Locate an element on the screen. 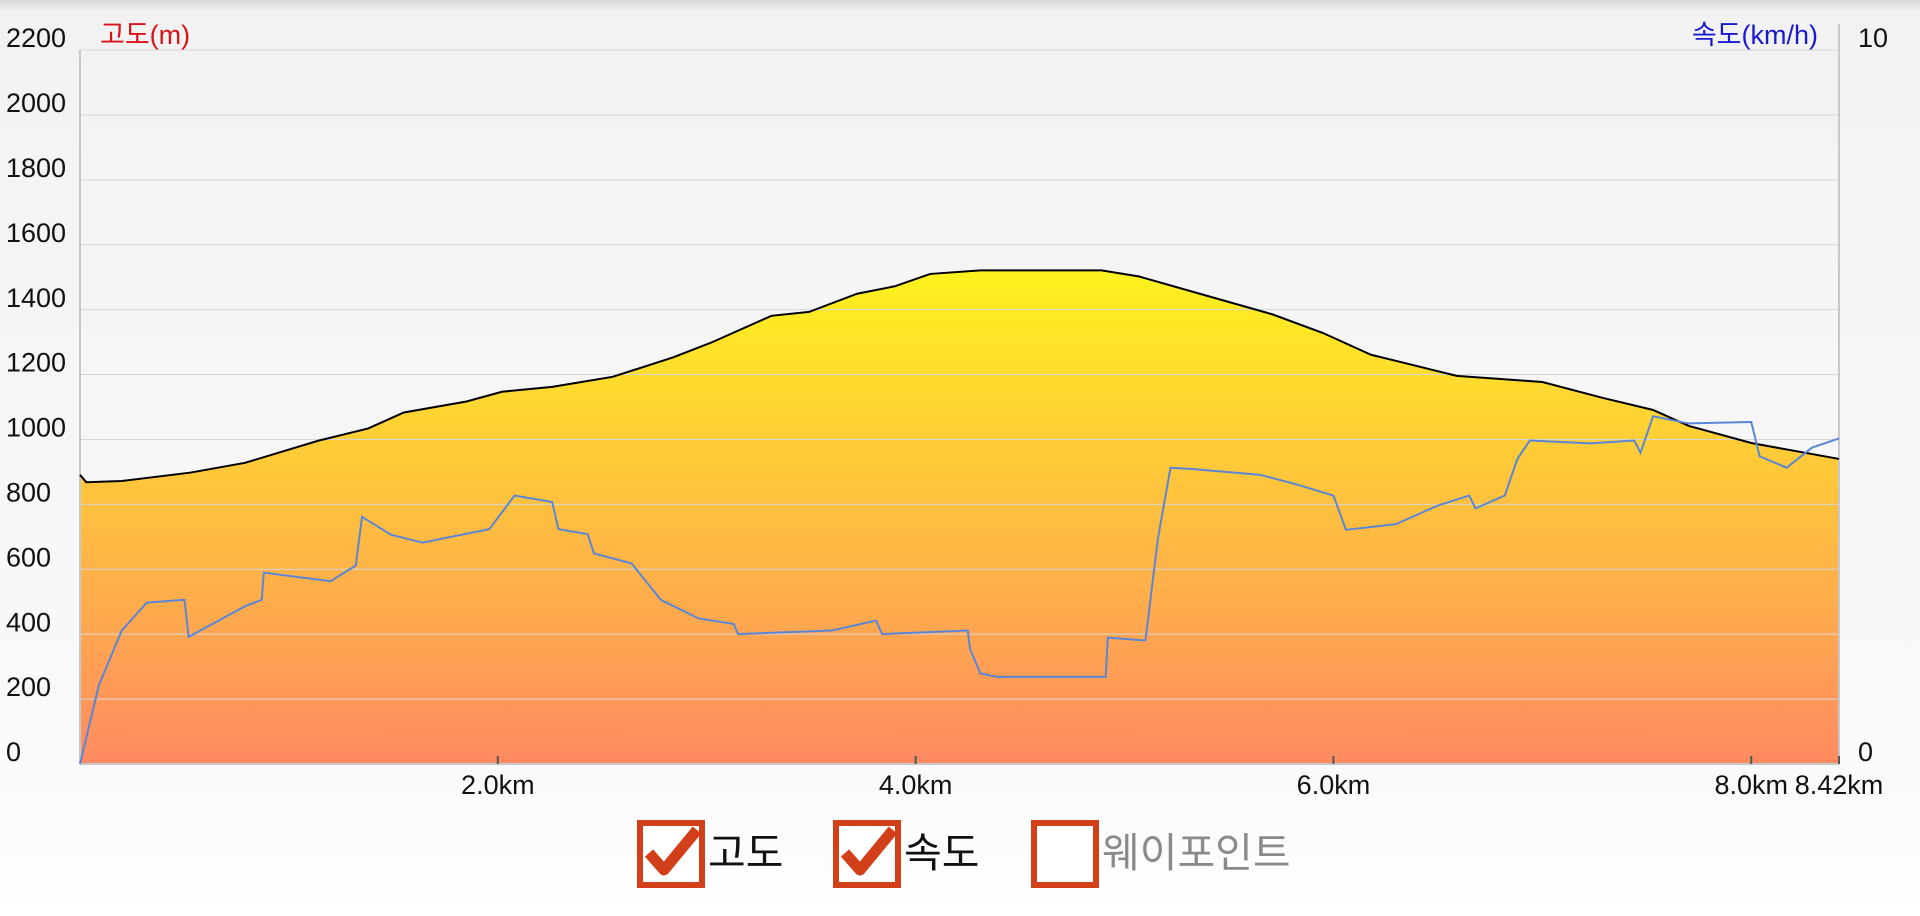  y-tick-label: 600 is located at coordinates (28, 557).